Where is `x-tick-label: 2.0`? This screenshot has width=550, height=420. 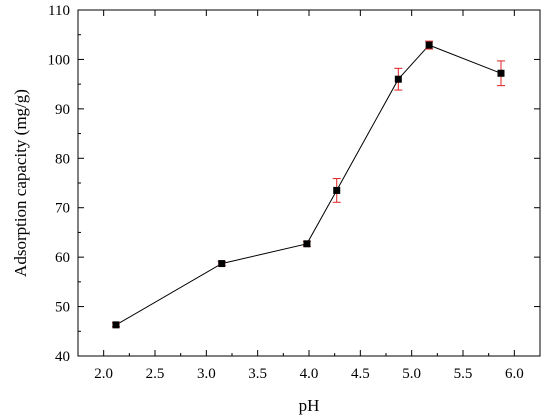 x-tick-label: 2.0 is located at coordinates (103, 374).